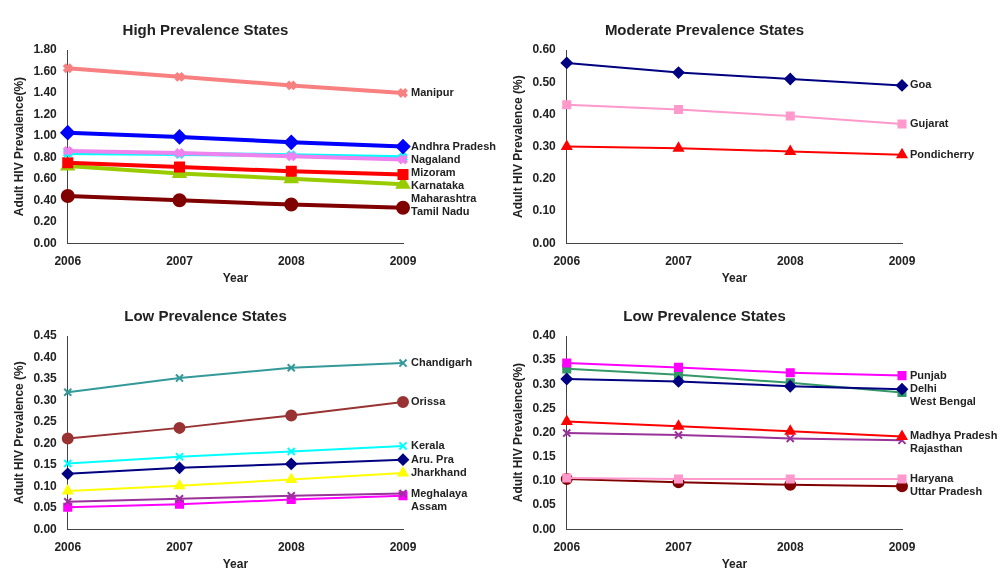 This screenshot has width=1005, height=582. Describe the element at coordinates (438, 184) in the screenshot. I see `series-label: Karnataka` at that location.